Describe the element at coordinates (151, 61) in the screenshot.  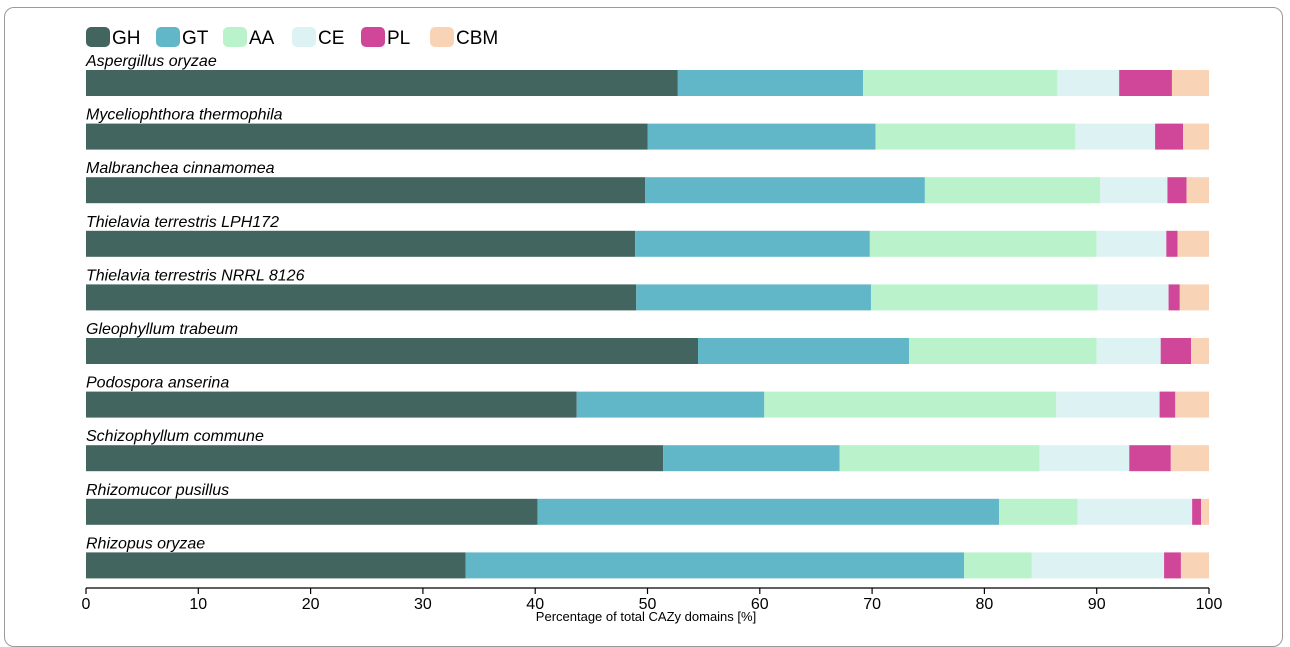
I see `species-label: Aspergillus oryzae` at that location.